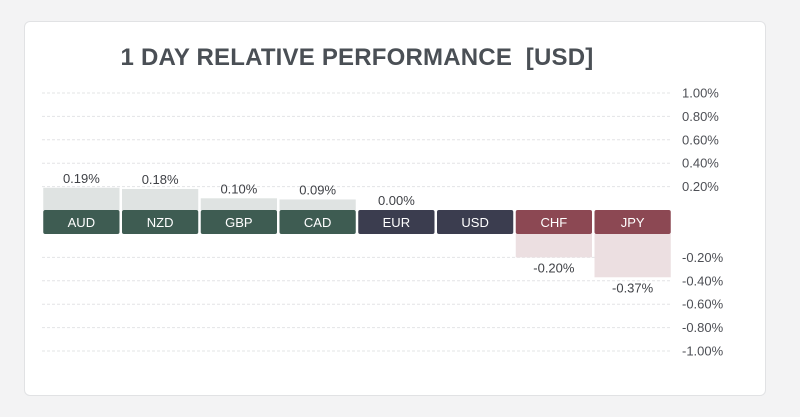 The width and height of the screenshot is (800, 417). I want to click on category-label: EUR, so click(396, 222).